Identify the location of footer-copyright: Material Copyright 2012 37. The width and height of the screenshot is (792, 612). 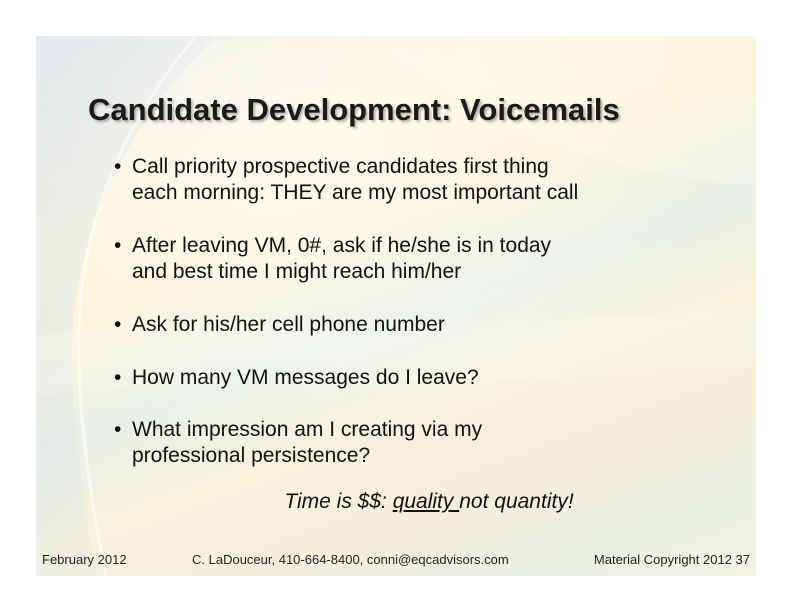
(671, 559).